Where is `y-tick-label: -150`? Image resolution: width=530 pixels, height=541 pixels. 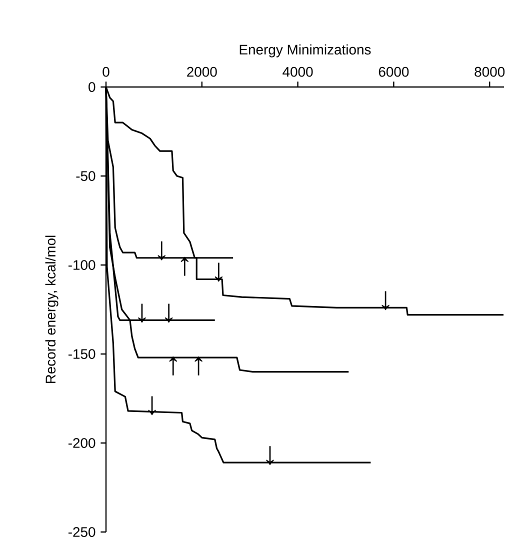
y-tick-label: -150 is located at coordinates (82, 354).